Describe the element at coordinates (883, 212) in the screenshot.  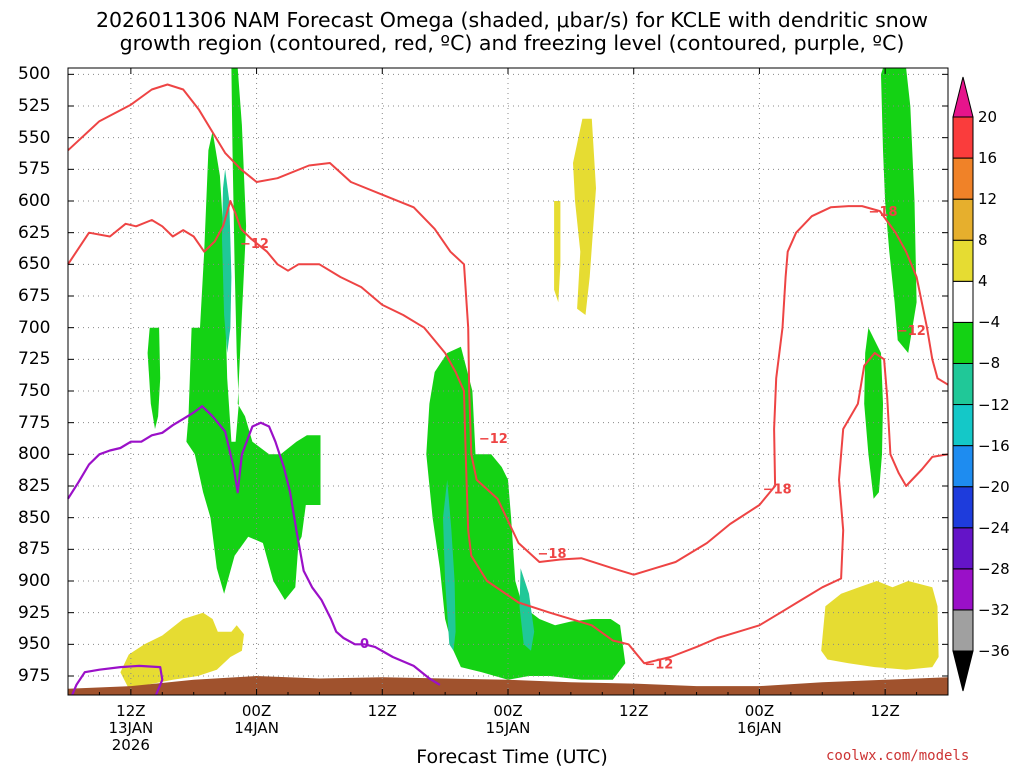
I see `dgz-label-4: −18` at that location.